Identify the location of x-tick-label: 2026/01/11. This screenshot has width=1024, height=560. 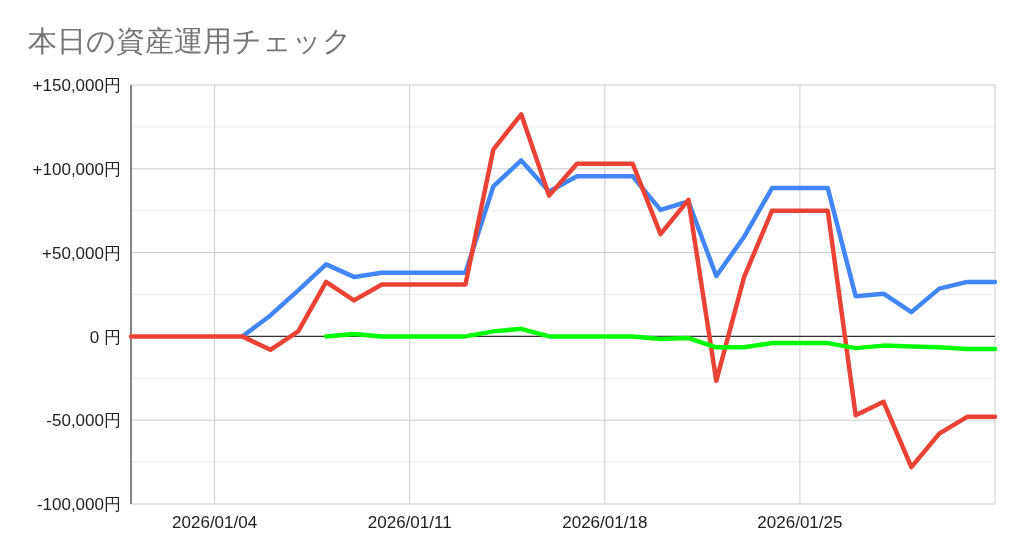
(409, 522).